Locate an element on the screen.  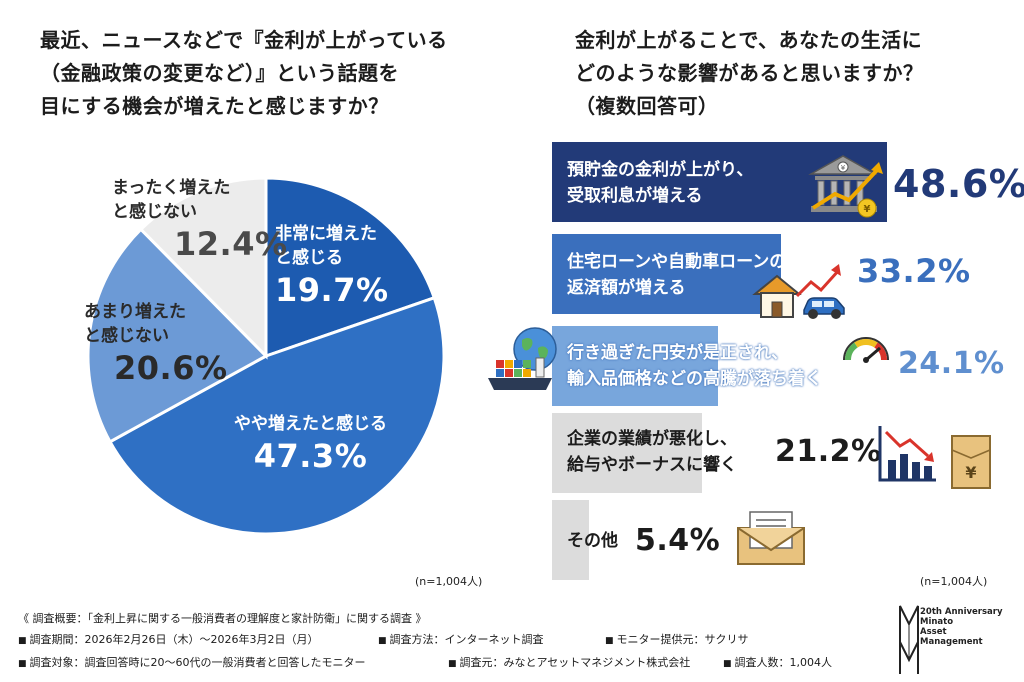
globe-icon is located at coordinates (535, 349).